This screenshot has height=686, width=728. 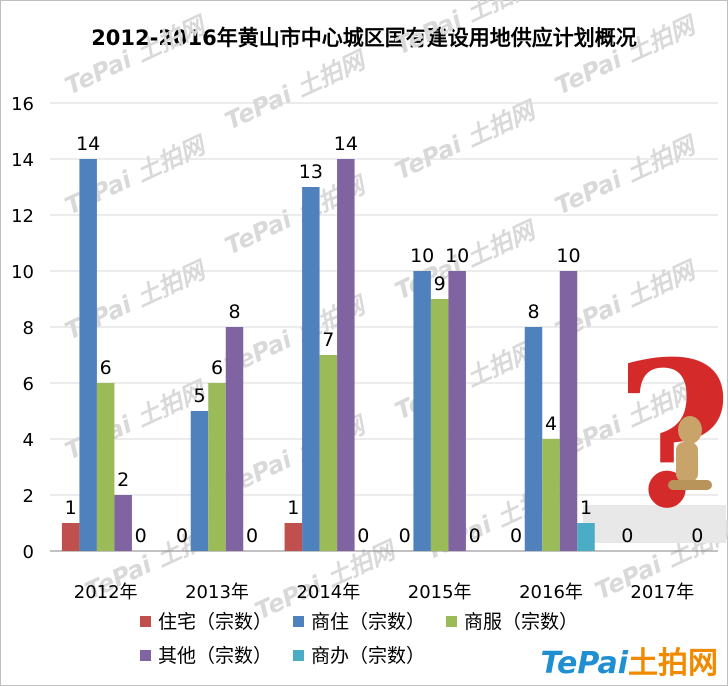 I want to click on legend-label: 商服（宗数）, so click(x=521, y=622).